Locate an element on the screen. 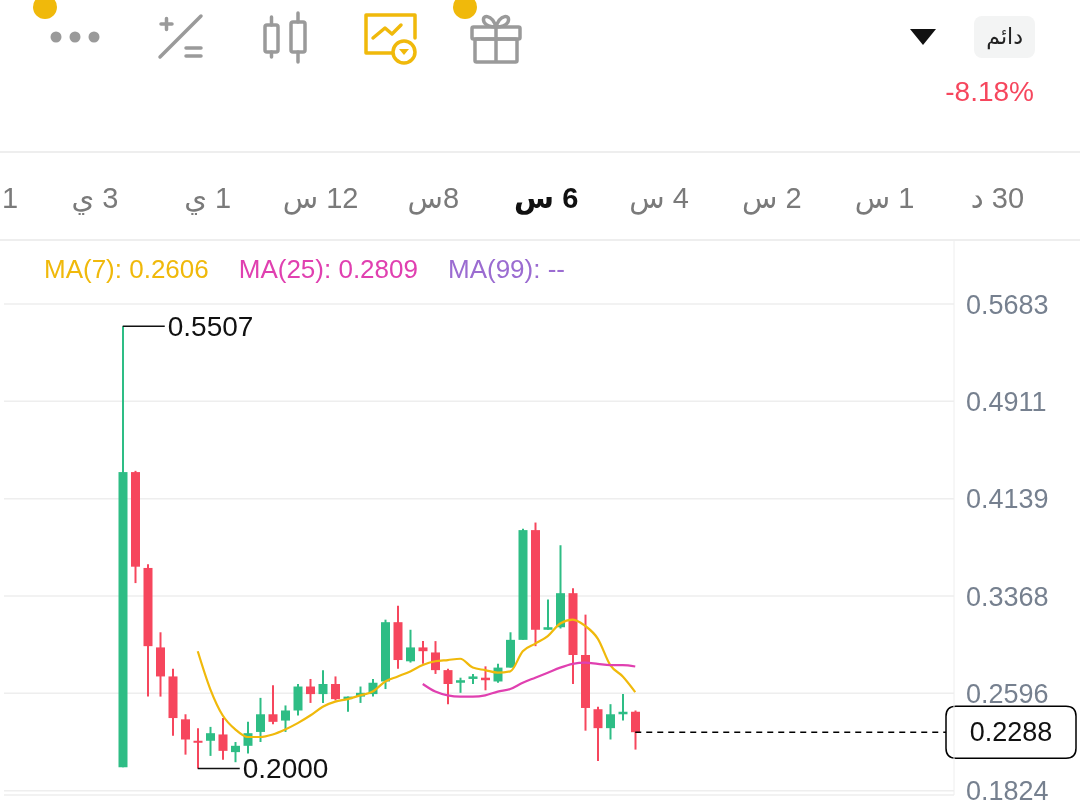  text: 30 د is located at coordinates (997, 198).